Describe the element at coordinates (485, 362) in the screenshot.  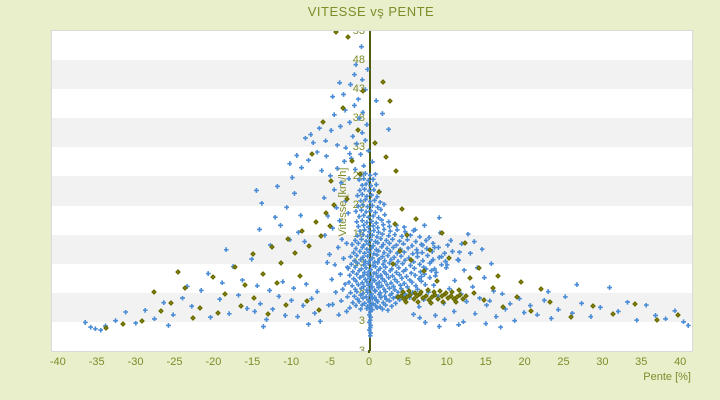
I see `x-tick-label: 15` at that location.